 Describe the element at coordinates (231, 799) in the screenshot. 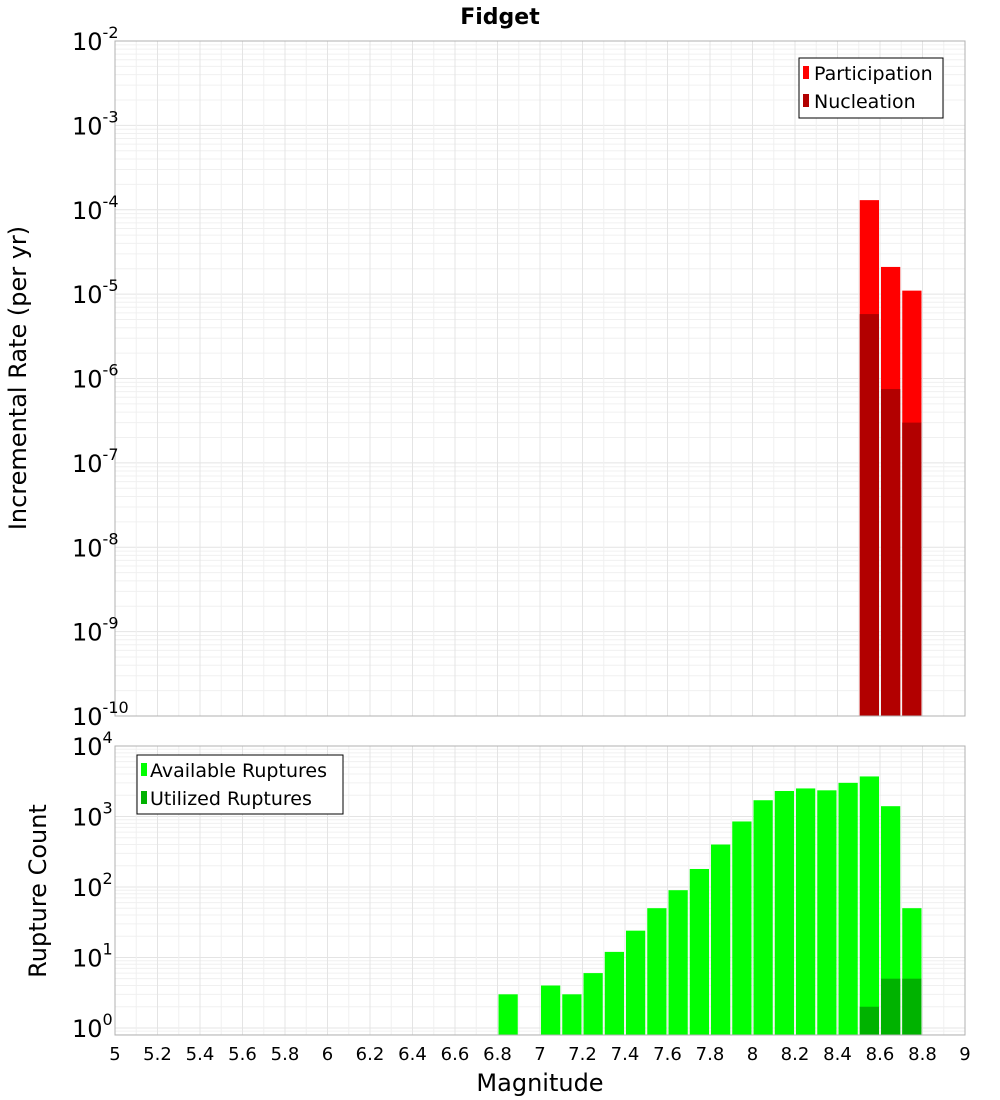

I see `legend-label-utilized: Utilized Ruptures` at that location.